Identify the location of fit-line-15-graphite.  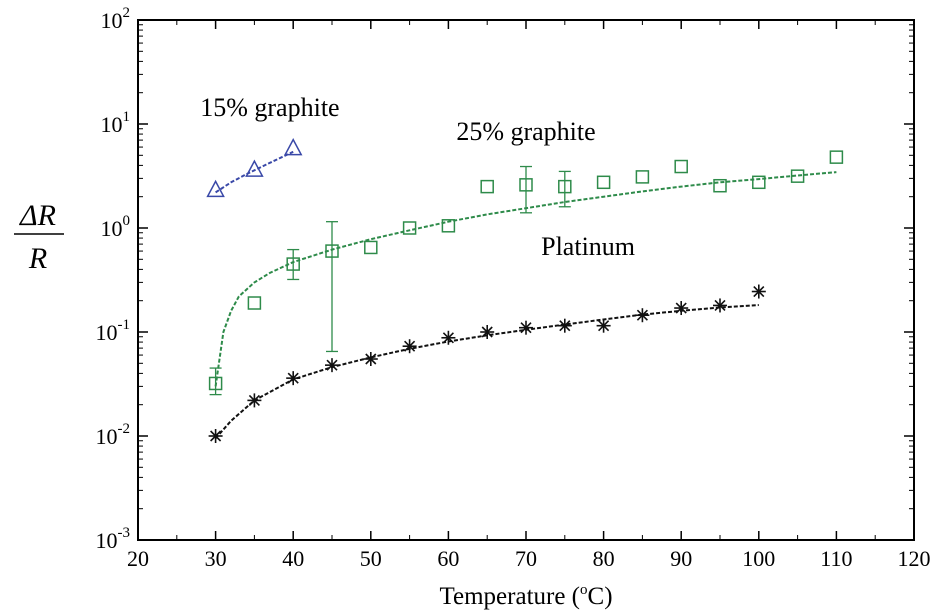
(254, 172).